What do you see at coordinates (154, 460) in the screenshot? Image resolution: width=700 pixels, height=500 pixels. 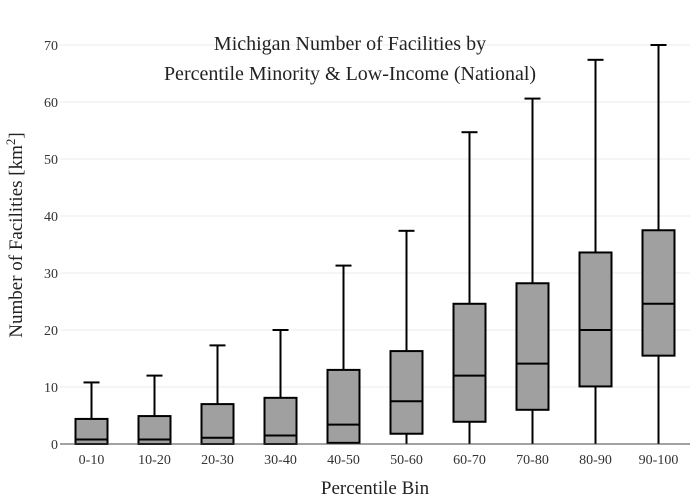 I see `x-tick-label: 10-20` at bounding box center [154, 460].